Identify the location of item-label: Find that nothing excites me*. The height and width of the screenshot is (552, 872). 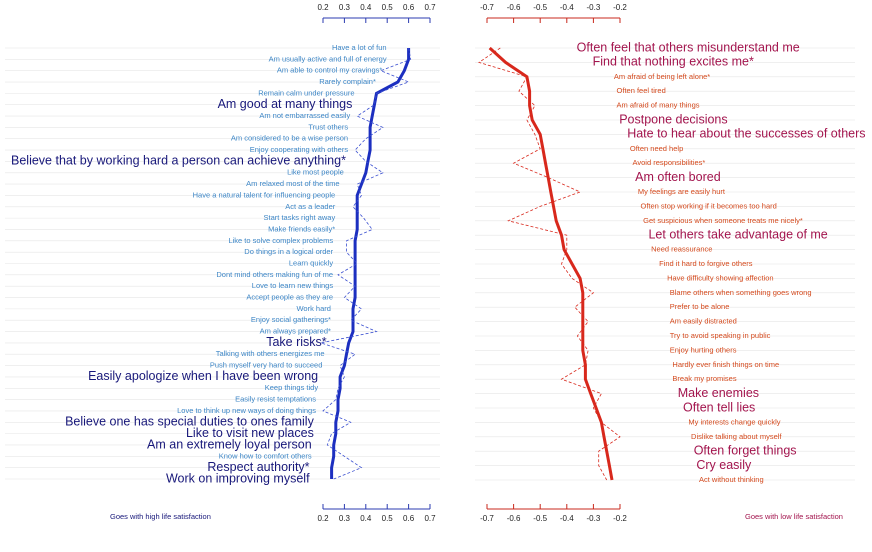
(673, 62).